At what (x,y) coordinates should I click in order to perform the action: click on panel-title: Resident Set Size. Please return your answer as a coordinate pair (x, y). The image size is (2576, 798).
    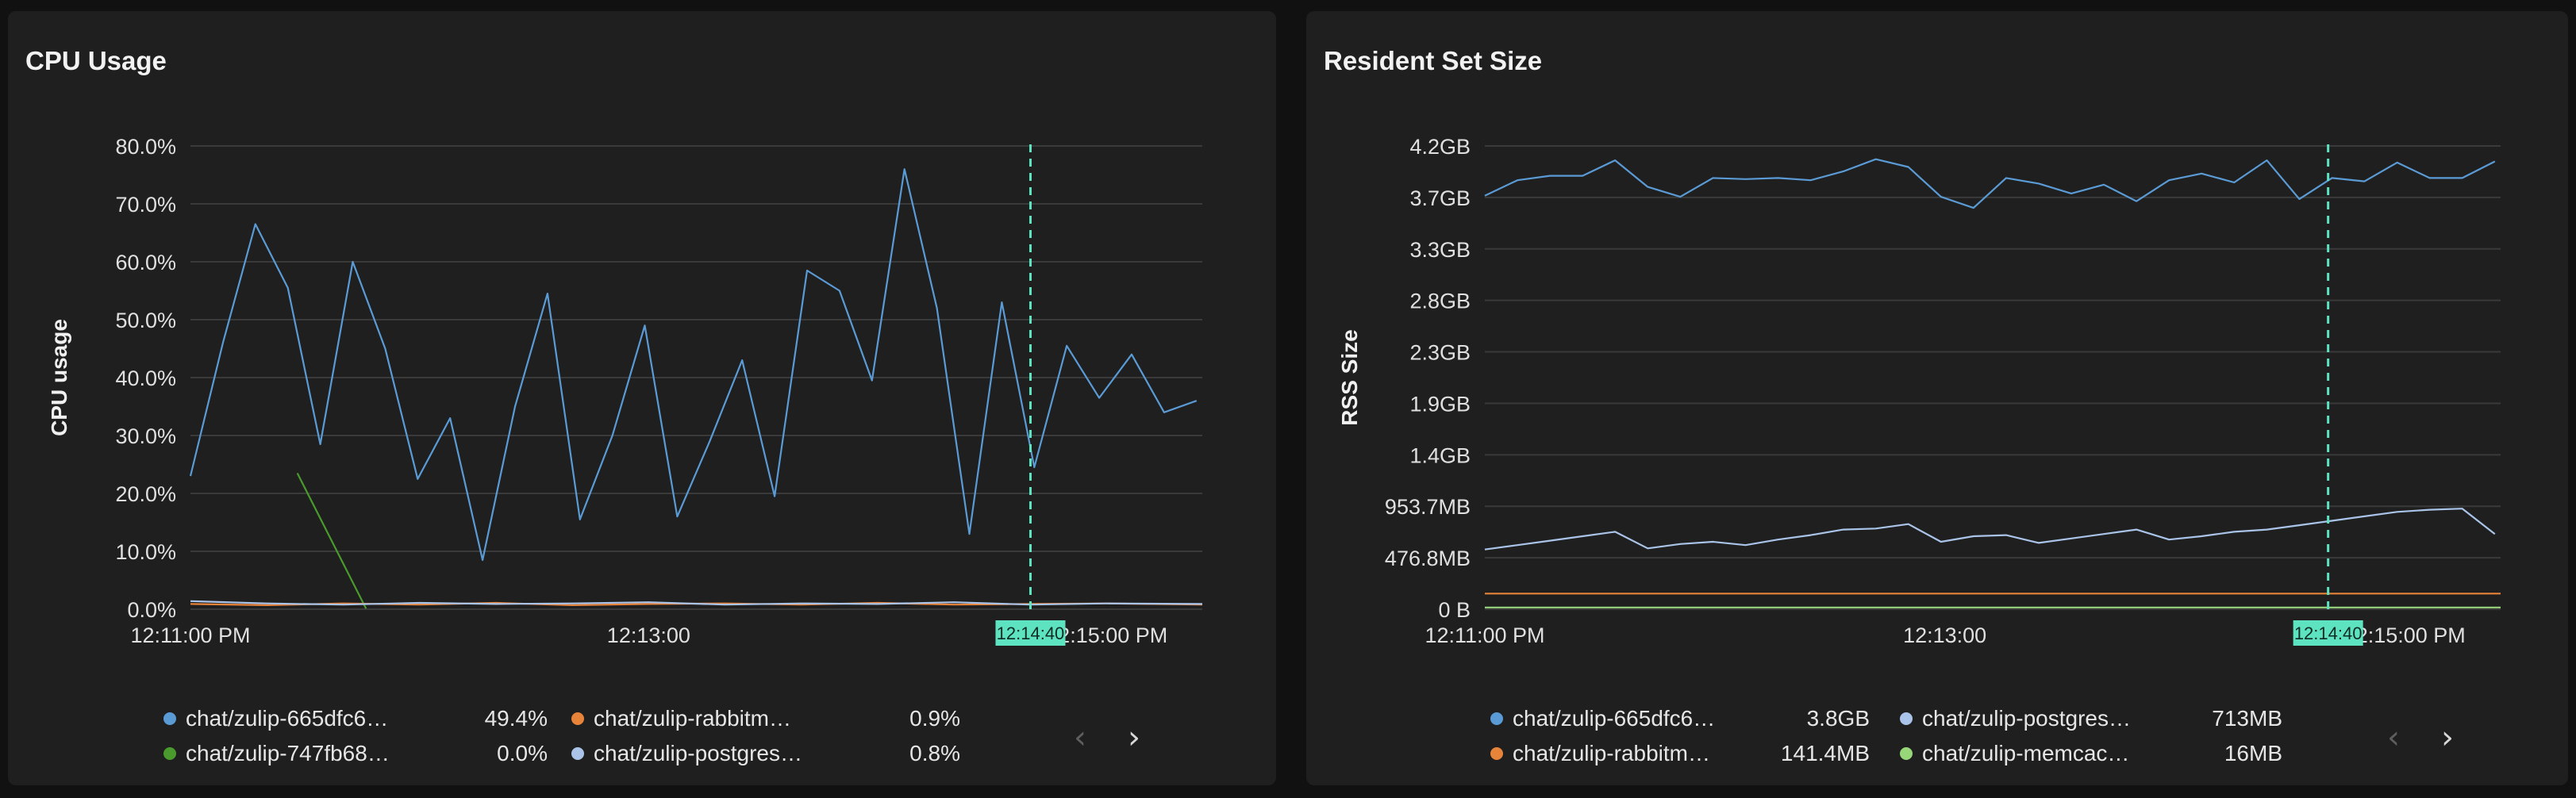
    Looking at the image, I should click on (1433, 60).